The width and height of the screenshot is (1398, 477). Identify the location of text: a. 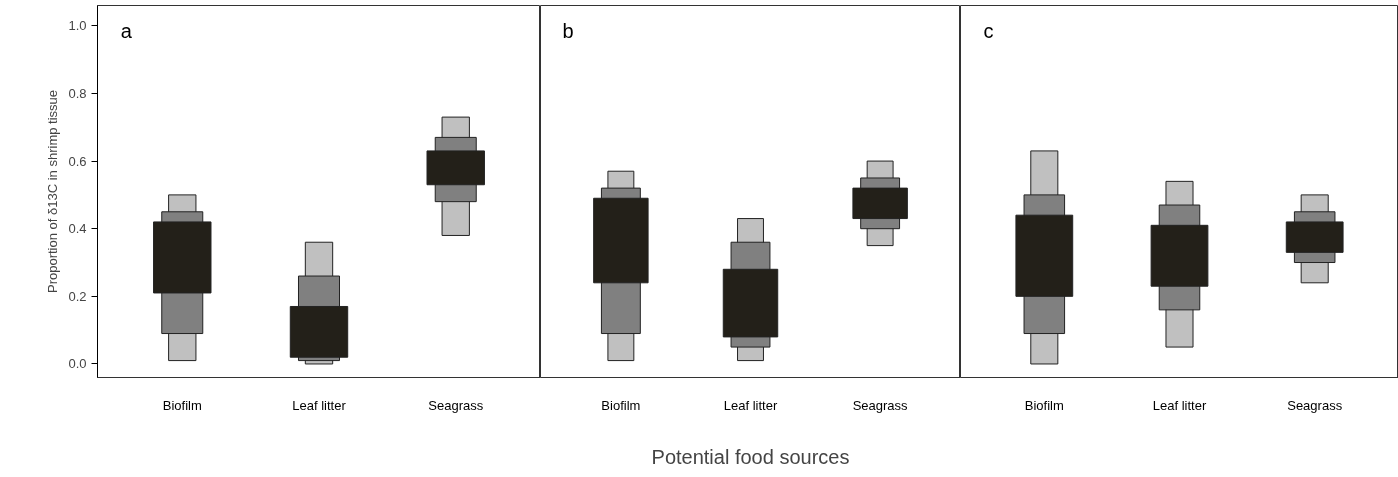
(126, 30).